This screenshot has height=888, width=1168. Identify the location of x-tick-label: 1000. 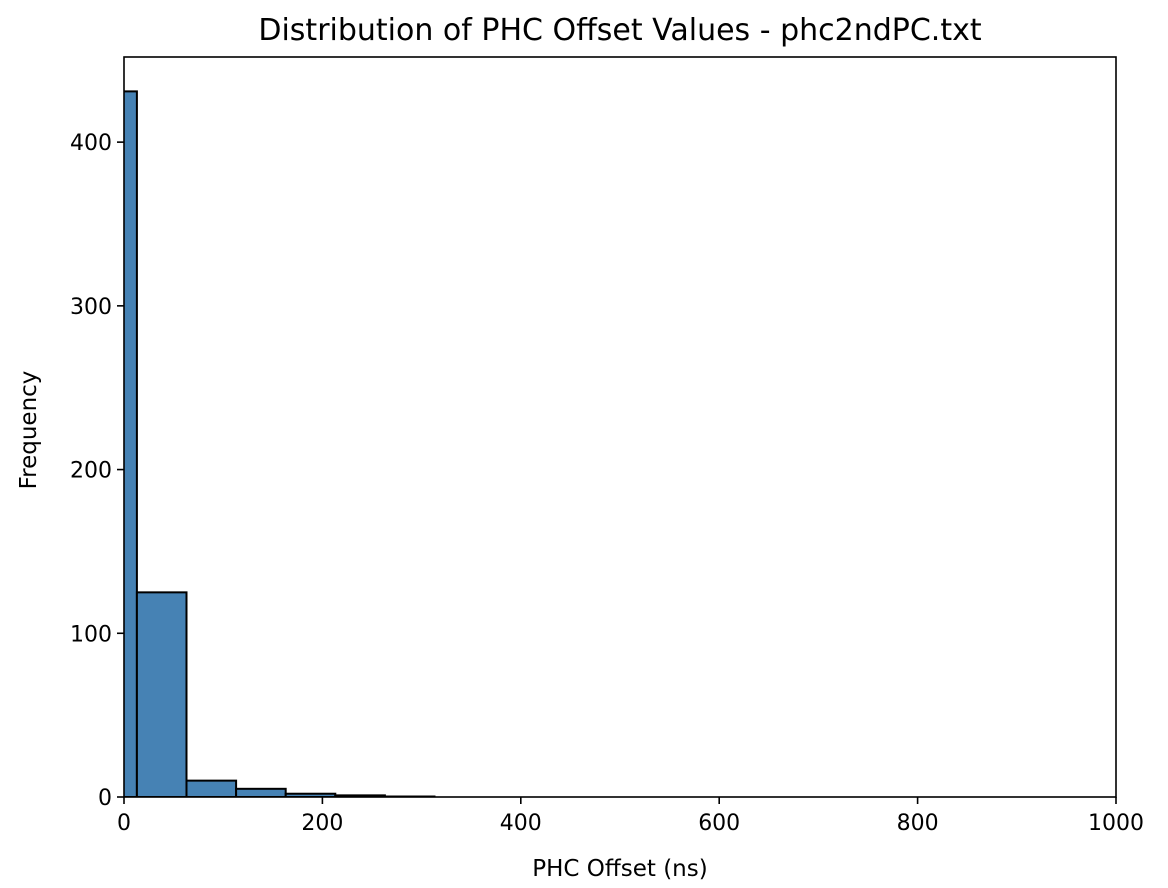
(1116, 823).